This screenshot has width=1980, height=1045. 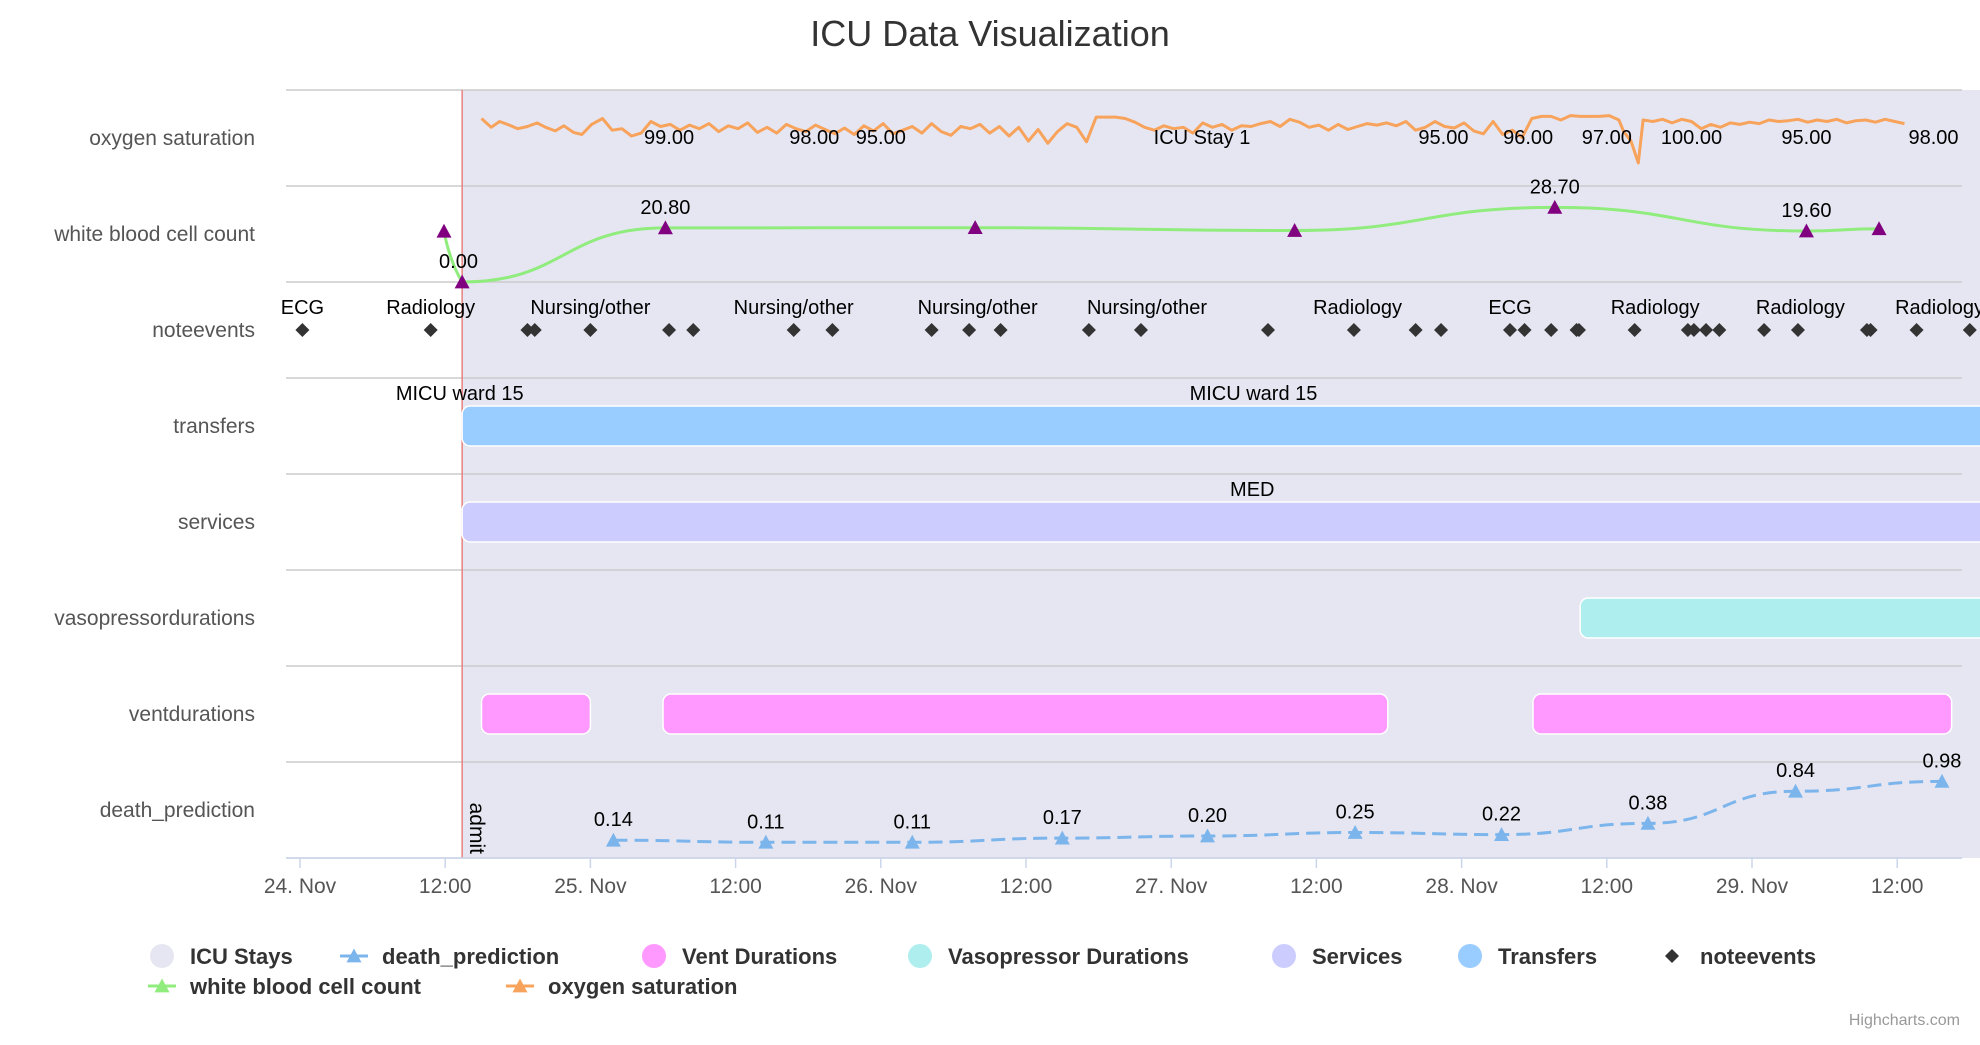 I want to click on x-tick-label: 28. Nov, so click(x=1461, y=886).